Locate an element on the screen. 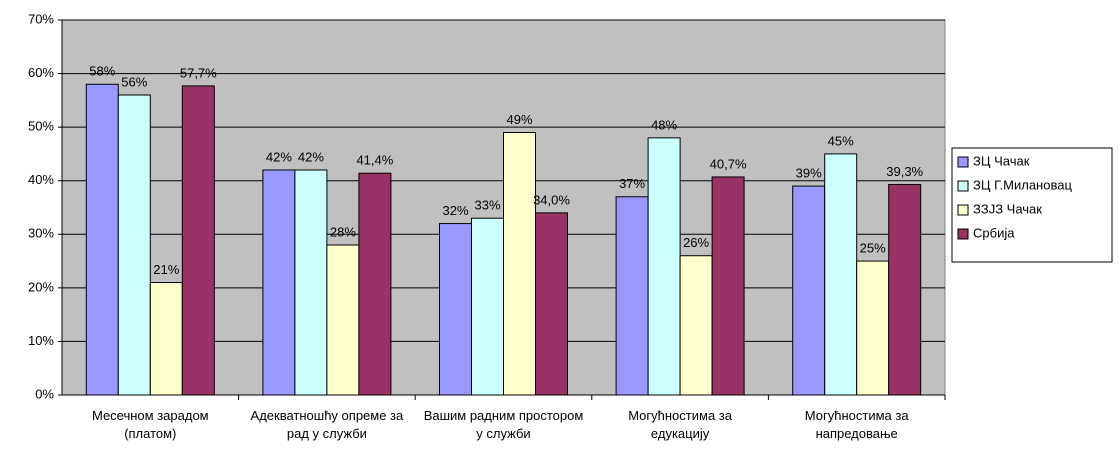  y-tick-label: 20% is located at coordinates (41, 286).